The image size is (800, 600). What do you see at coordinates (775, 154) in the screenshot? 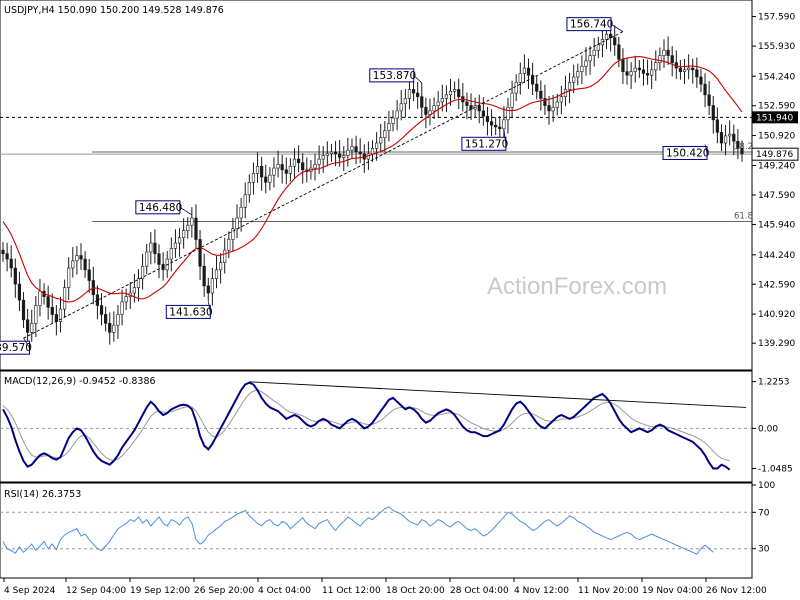
I see `current-price-box` at bounding box center [775, 154].